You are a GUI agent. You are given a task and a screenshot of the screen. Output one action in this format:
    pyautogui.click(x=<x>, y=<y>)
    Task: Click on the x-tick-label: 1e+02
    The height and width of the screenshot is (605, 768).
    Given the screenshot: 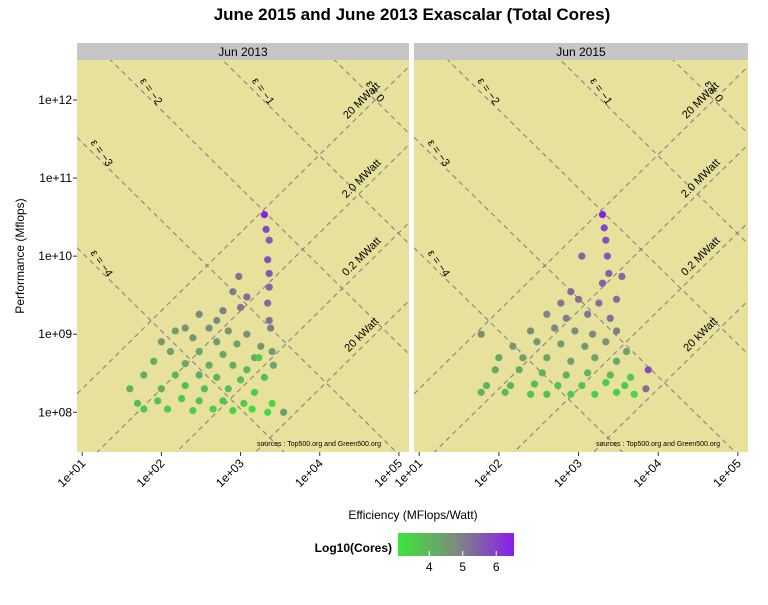 What is the action you would take?
    pyautogui.click(x=151, y=473)
    